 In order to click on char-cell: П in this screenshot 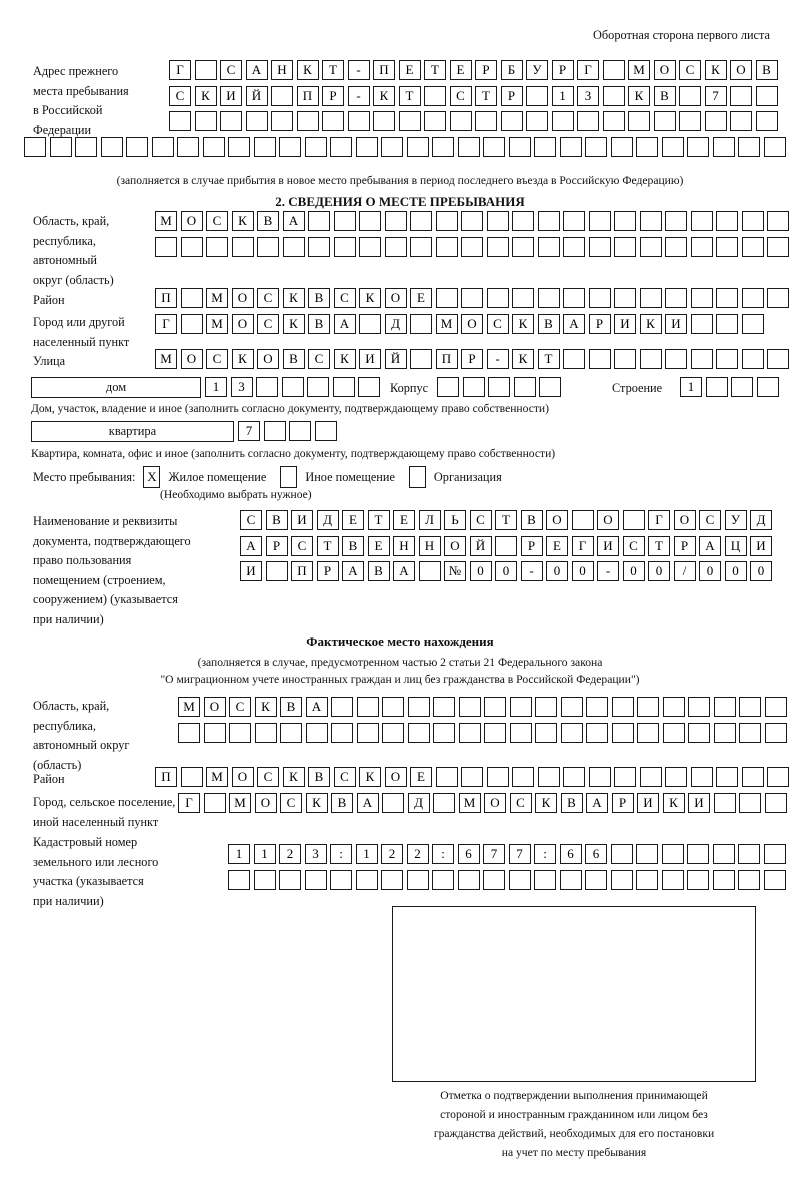, I will do `click(302, 571)`.